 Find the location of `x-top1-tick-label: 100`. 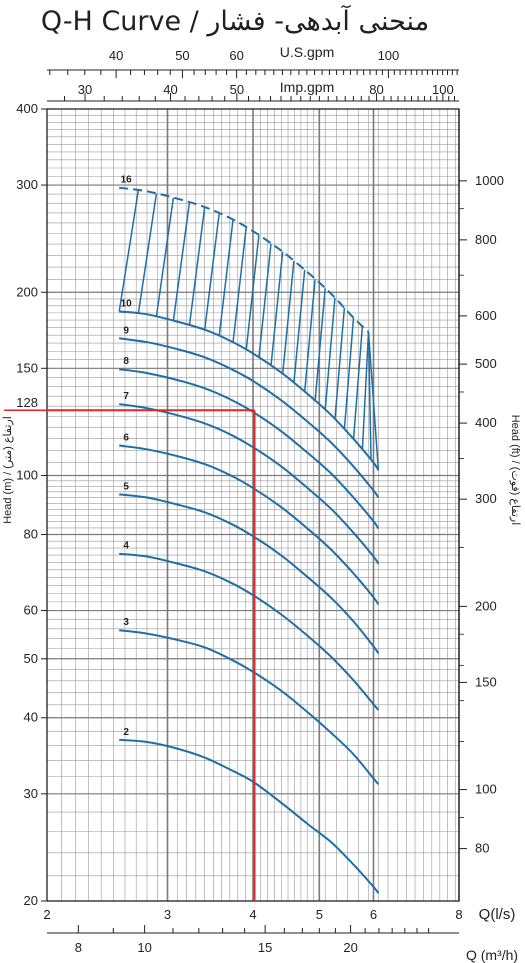

x-top1-tick-label: 100 is located at coordinates (389, 55).